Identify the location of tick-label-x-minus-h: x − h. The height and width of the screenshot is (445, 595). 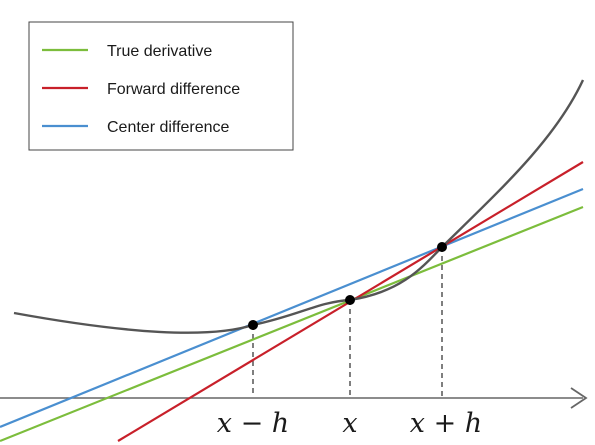
(253, 423).